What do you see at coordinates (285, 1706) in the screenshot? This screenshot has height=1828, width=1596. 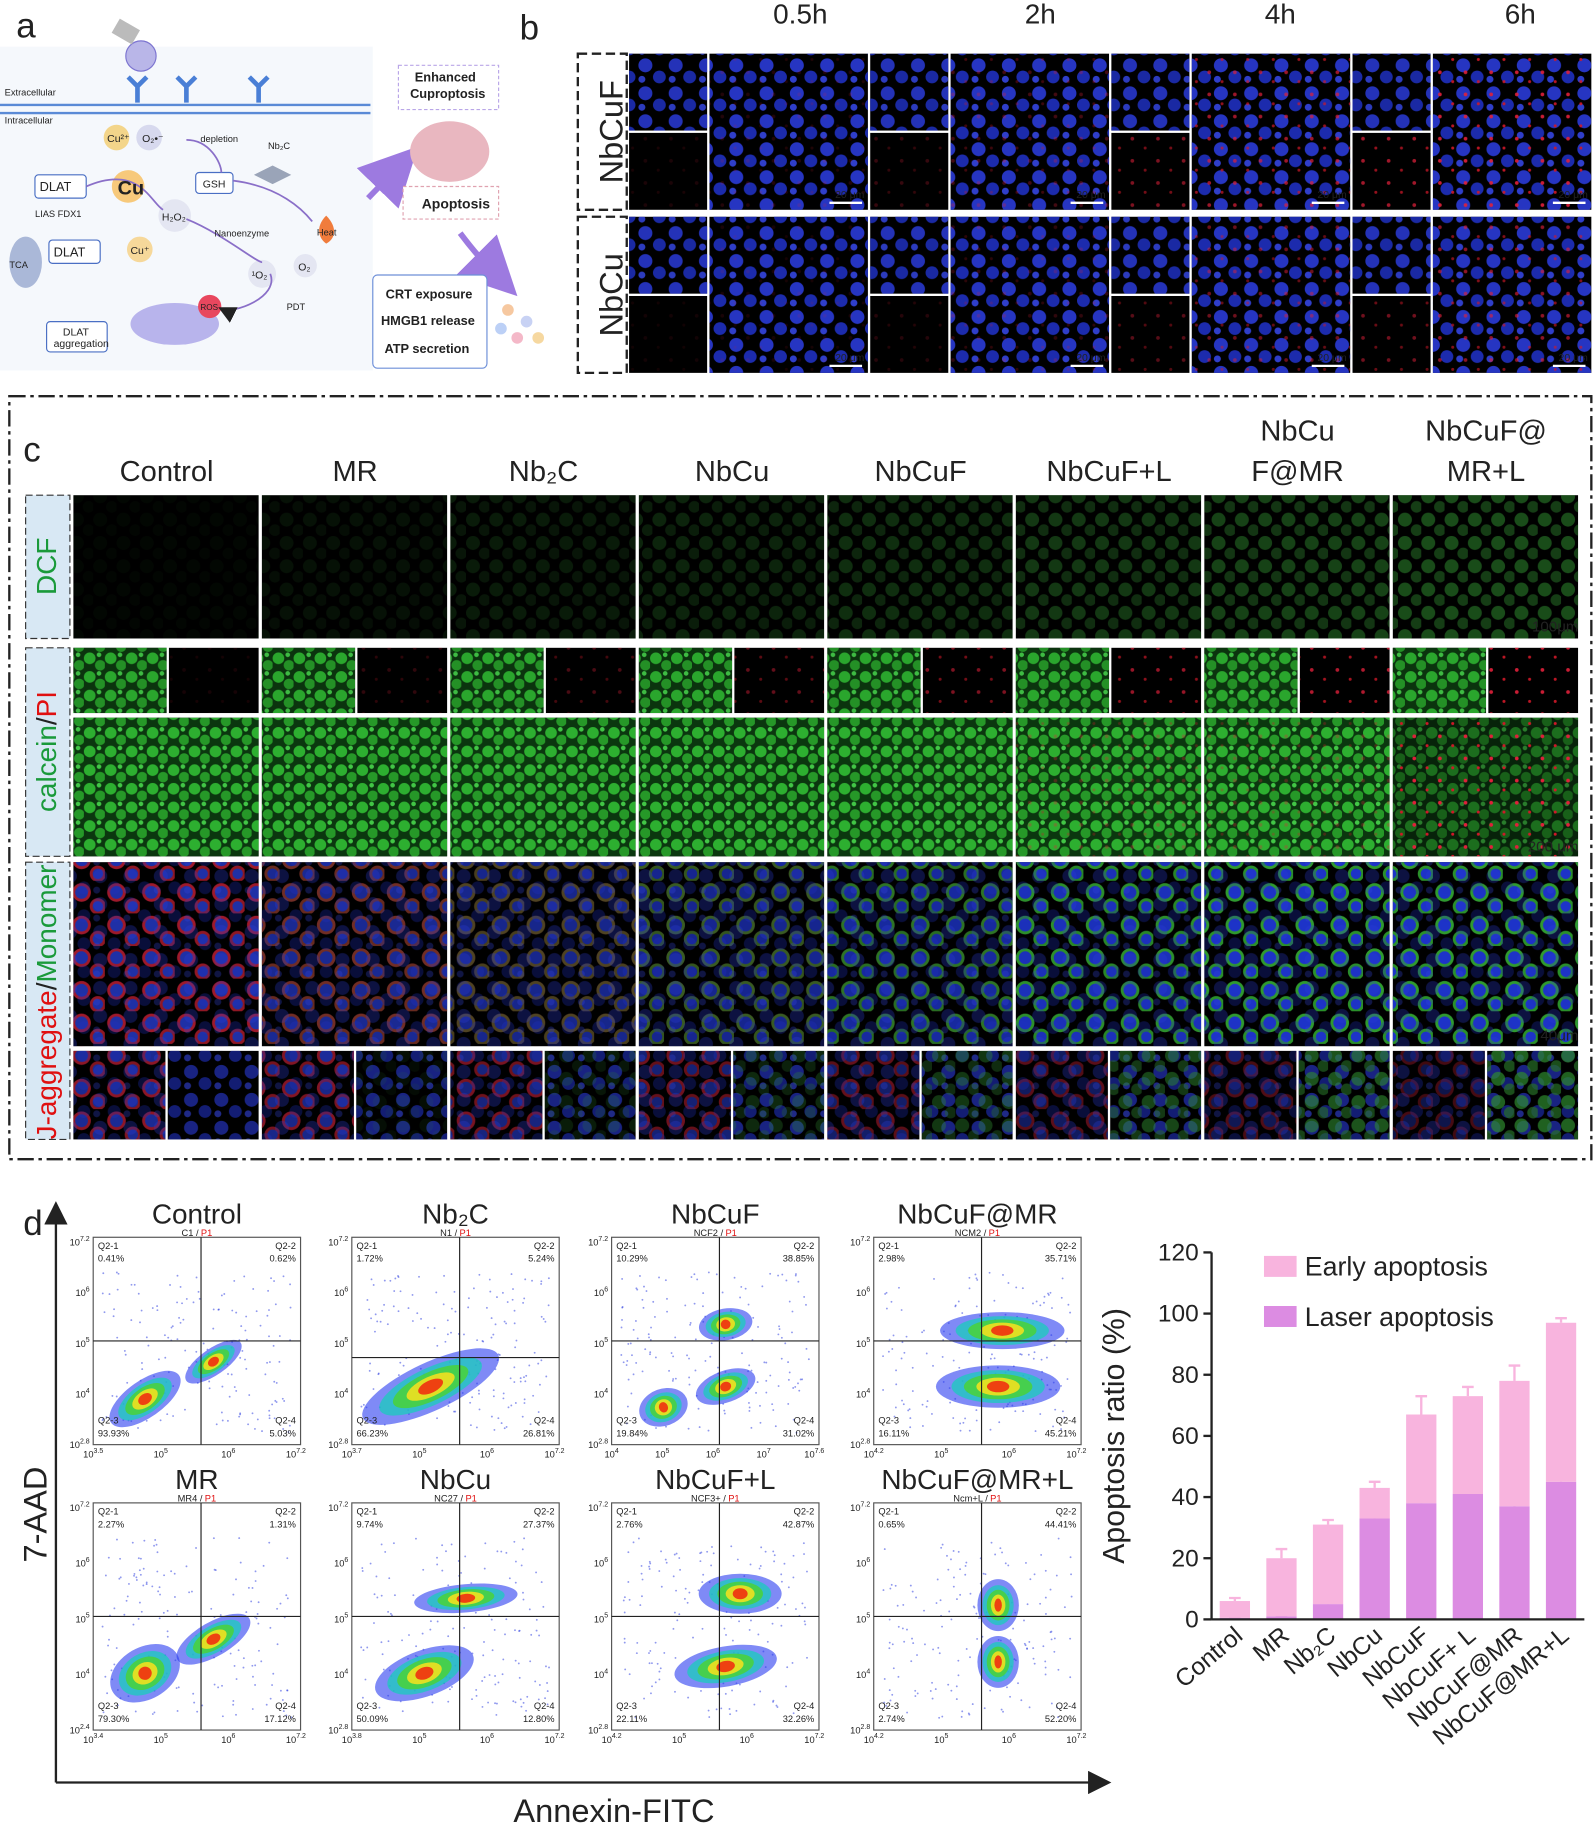 I see `quadrant-name: Q2-4` at bounding box center [285, 1706].